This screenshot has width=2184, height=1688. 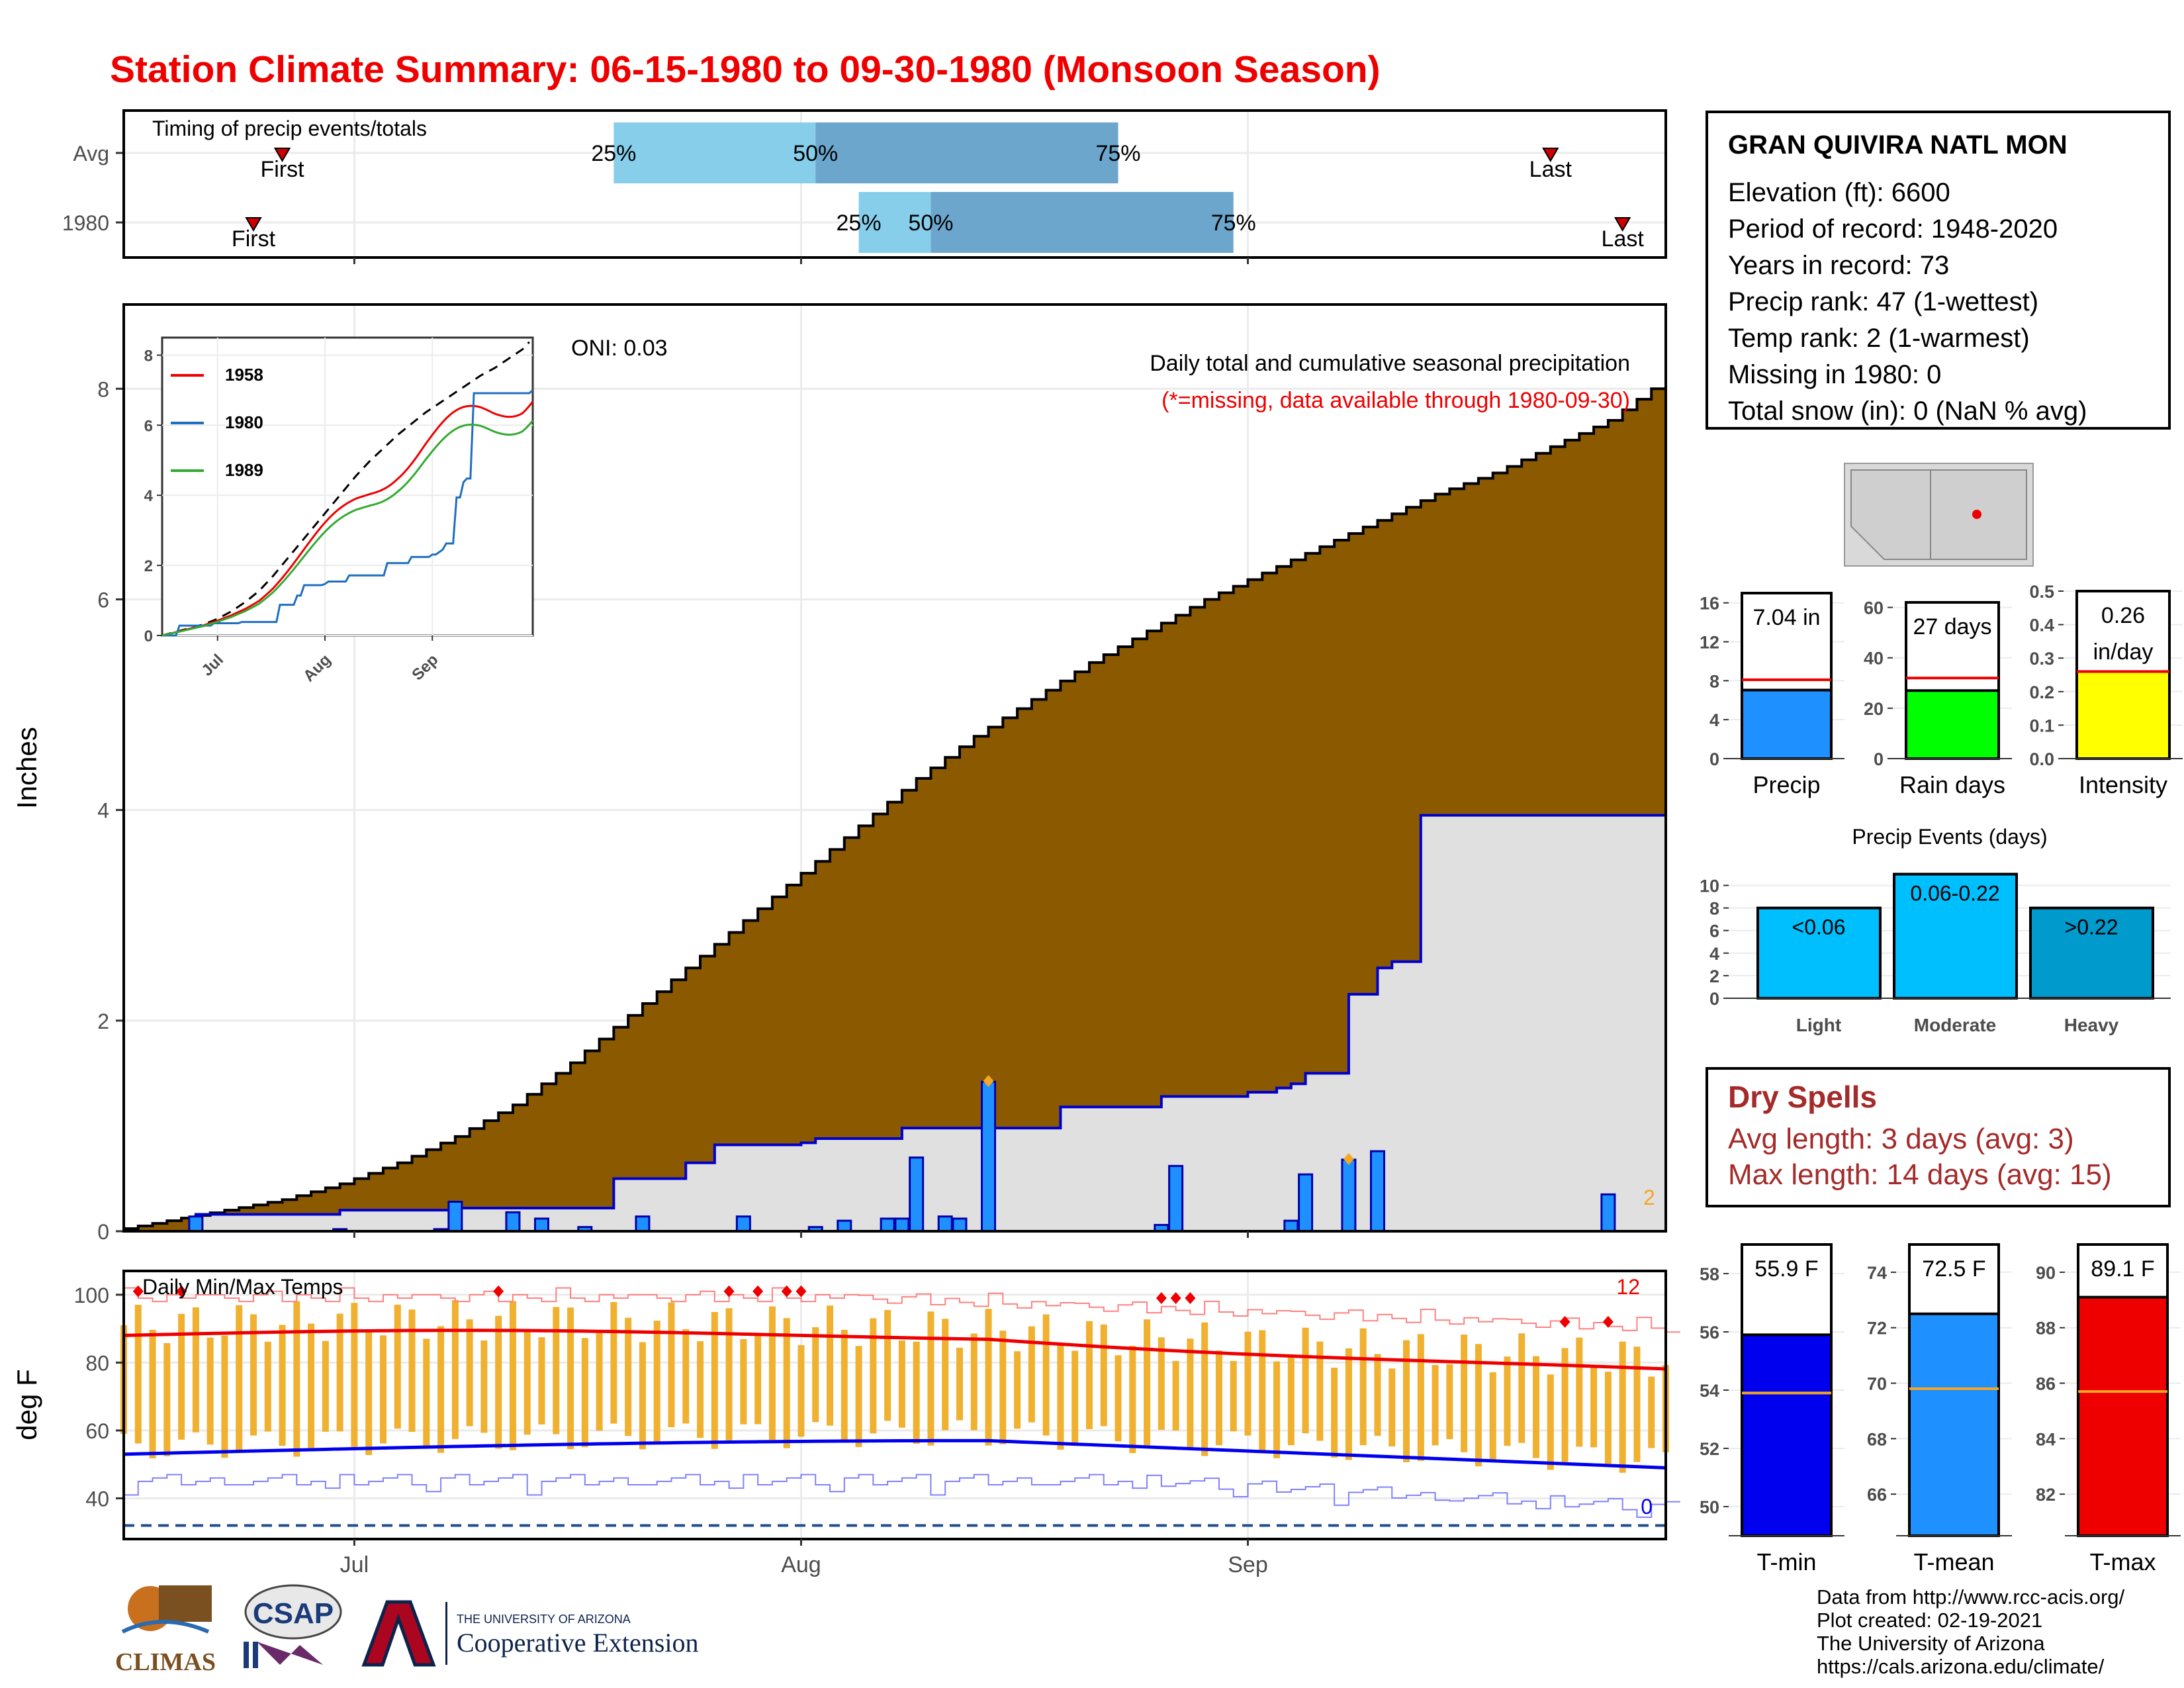 What do you see at coordinates (1714, 999) in the screenshot?
I see `events-y-tick-label: 0` at bounding box center [1714, 999].